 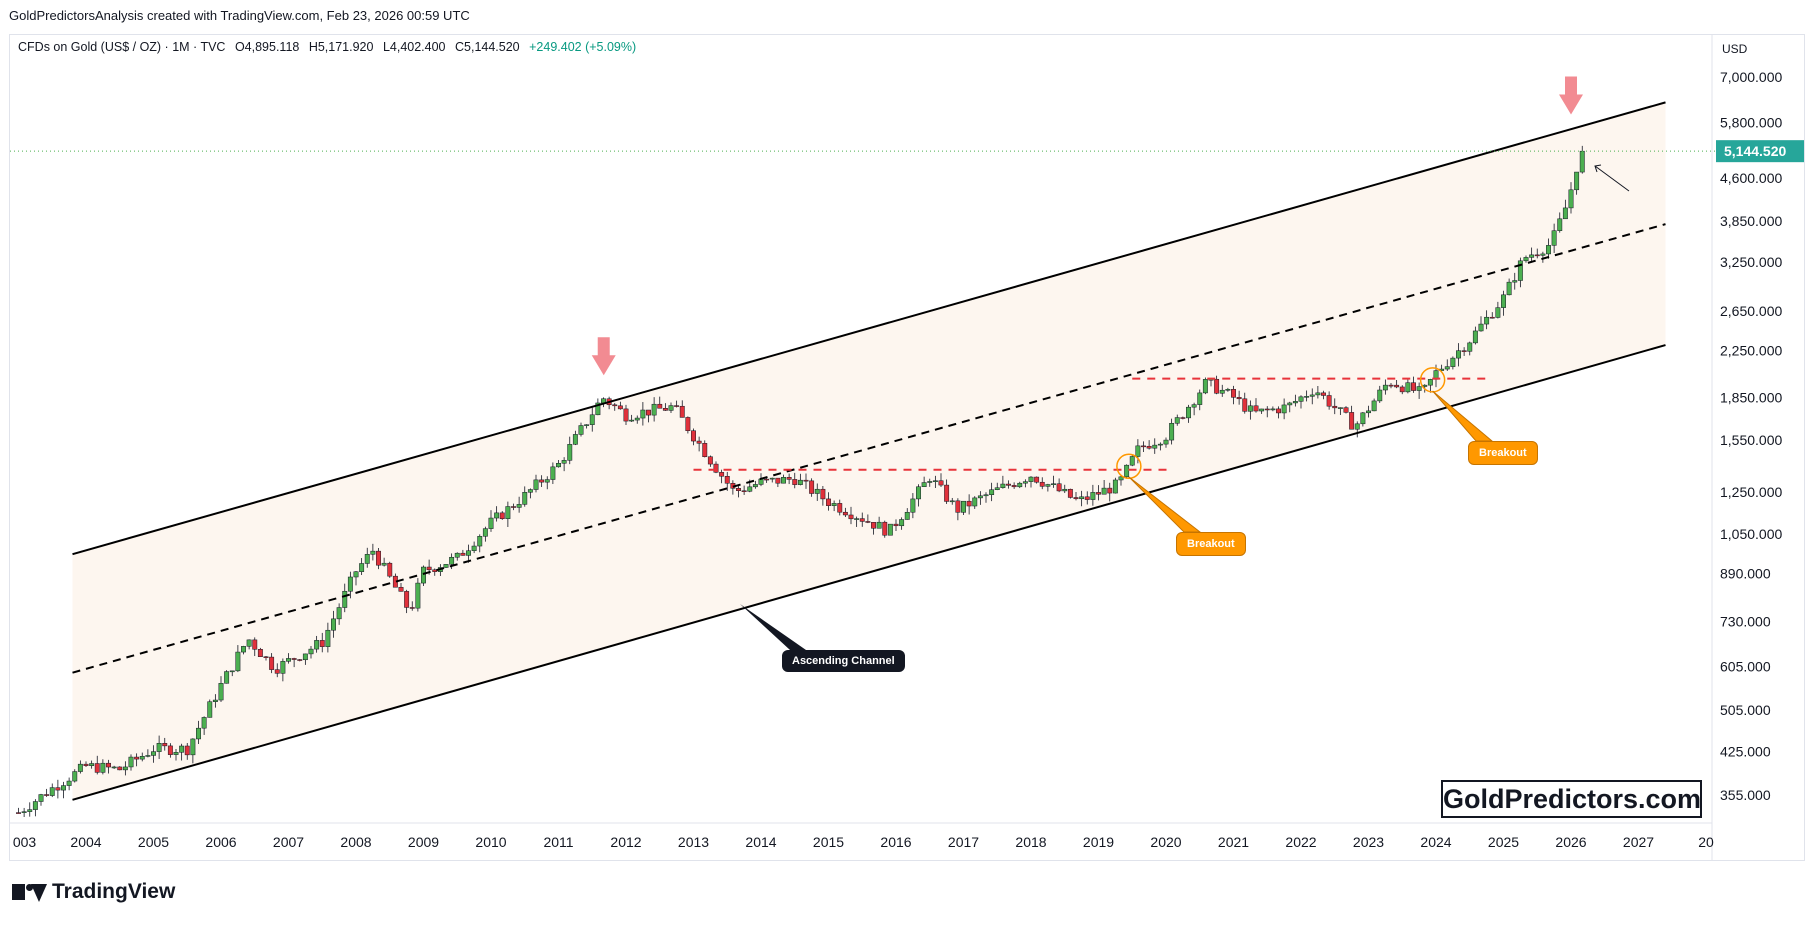 What do you see at coordinates (895, 842) in the screenshot?
I see `x-tick-label: 2016` at bounding box center [895, 842].